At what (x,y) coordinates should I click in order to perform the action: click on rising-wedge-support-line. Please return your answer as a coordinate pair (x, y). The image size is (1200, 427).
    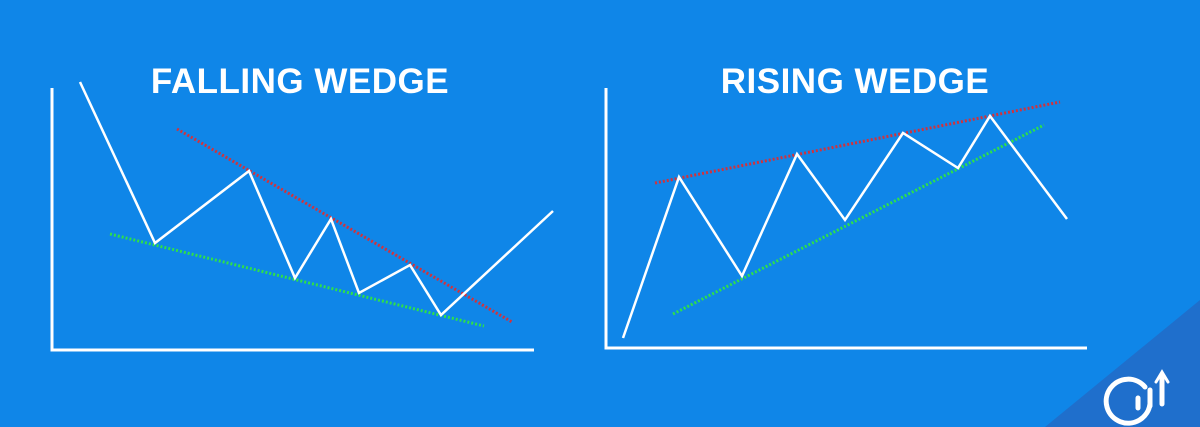
    Looking at the image, I should click on (858, 219).